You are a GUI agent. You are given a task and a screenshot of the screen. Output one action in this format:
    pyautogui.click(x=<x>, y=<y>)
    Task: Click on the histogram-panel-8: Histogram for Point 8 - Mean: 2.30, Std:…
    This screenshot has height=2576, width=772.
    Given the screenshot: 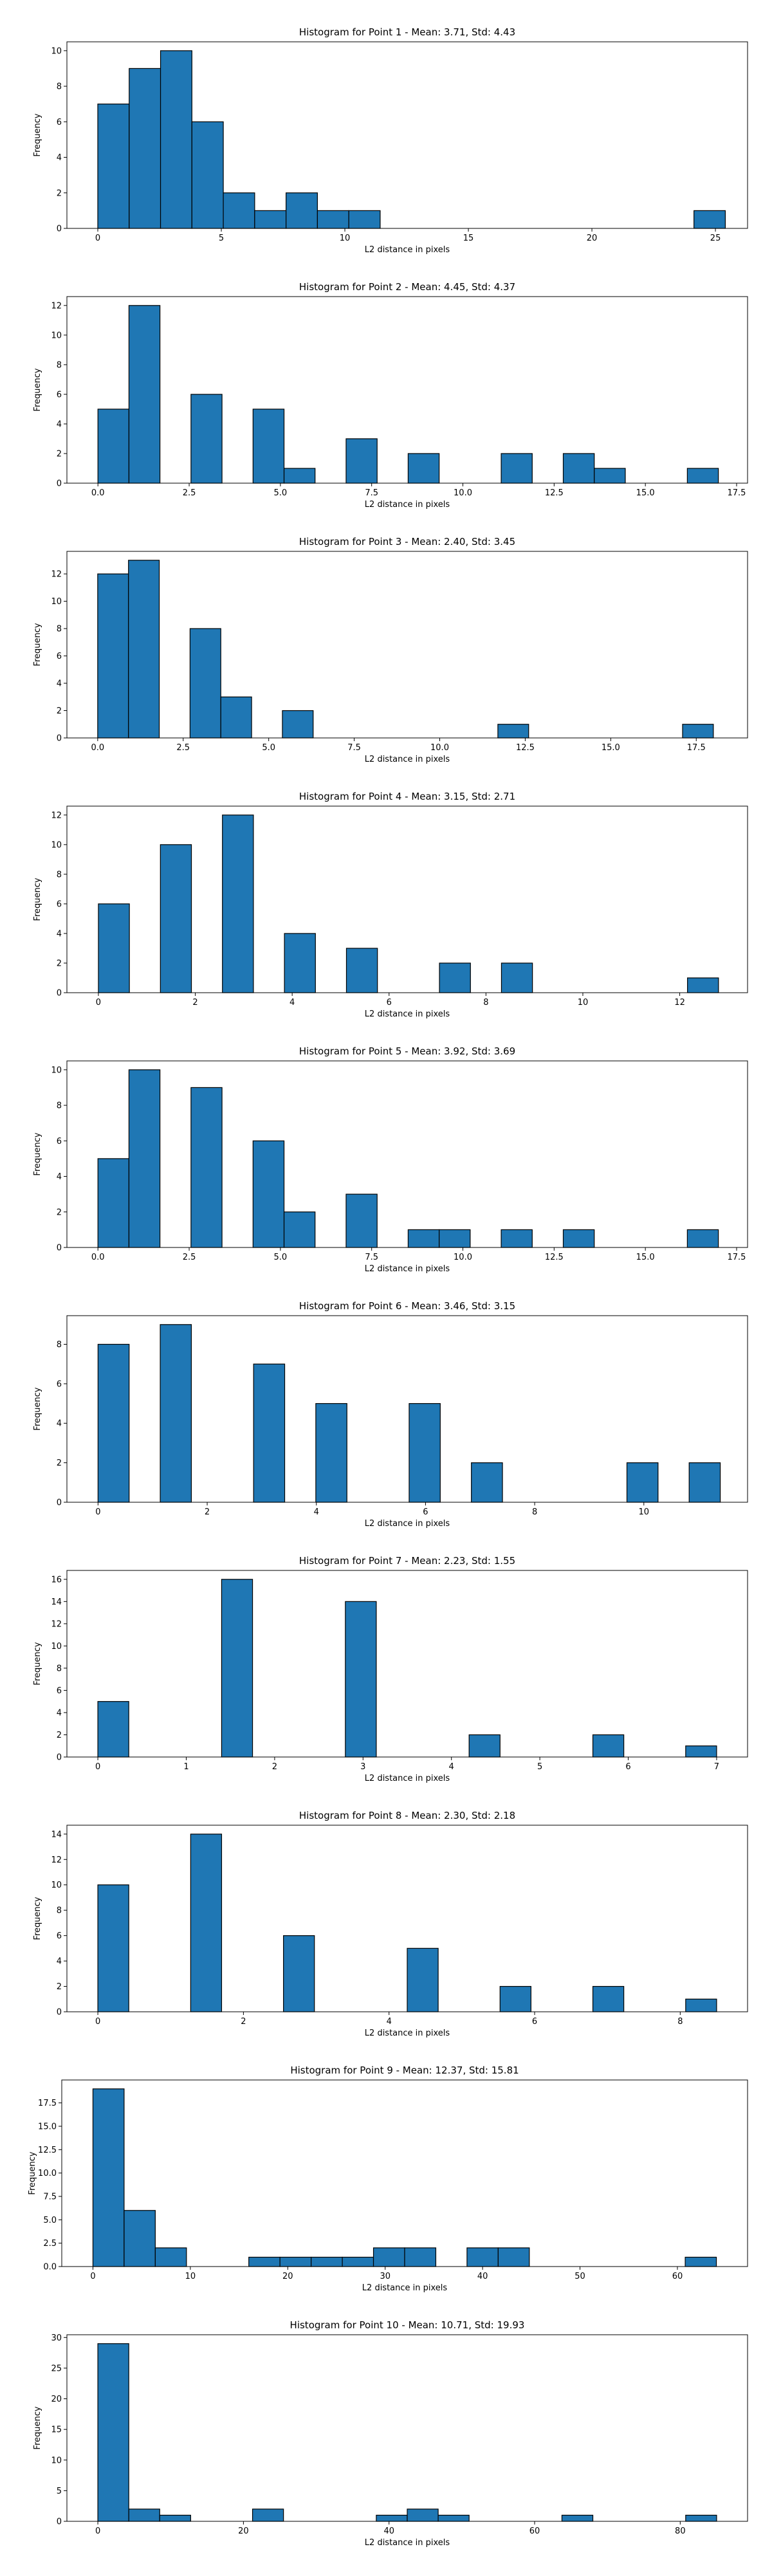 What is the action you would take?
    pyautogui.click(x=390, y=1924)
    